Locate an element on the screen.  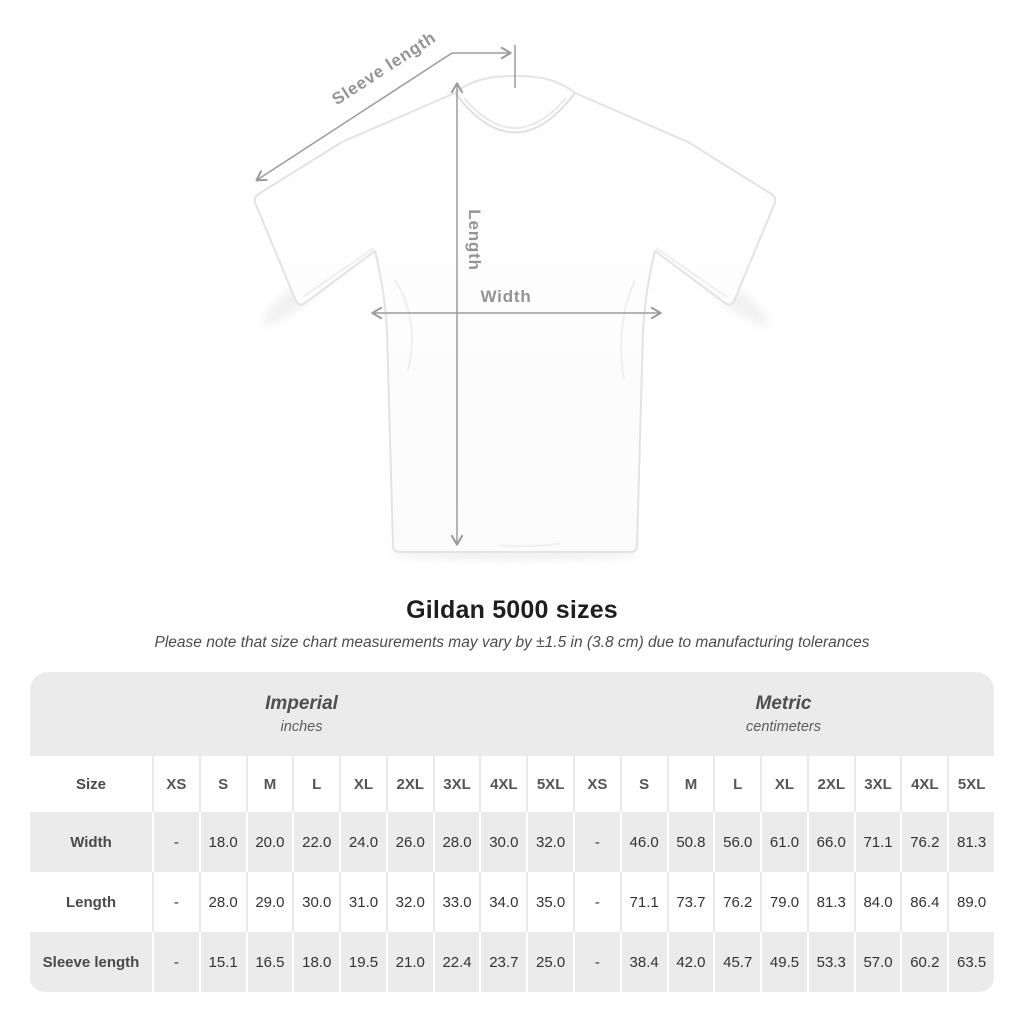
col-metric-5xl: 5XL is located at coordinates (970, 784).